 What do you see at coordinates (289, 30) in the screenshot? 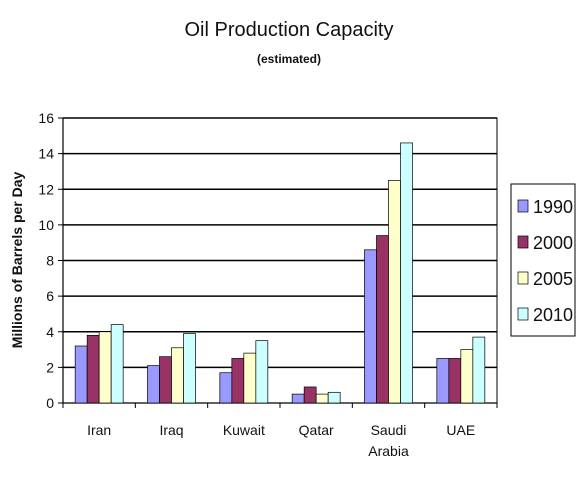
I see `chart-title: Oil Production Capacity` at bounding box center [289, 30].